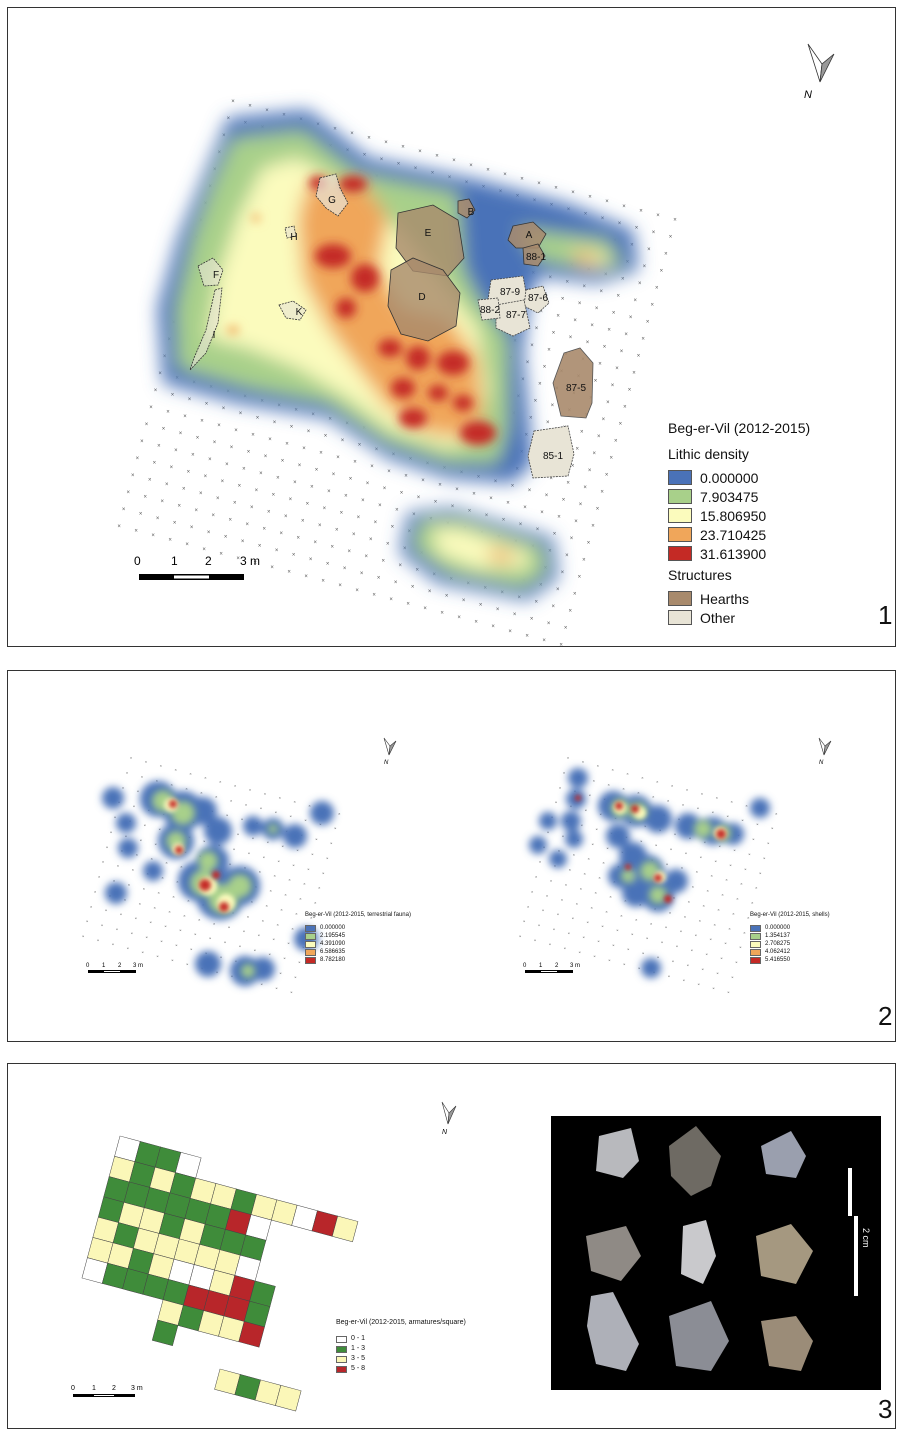  Describe the element at coordinates (421, 297) in the screenshot. I see `structure-label: D` at that location.